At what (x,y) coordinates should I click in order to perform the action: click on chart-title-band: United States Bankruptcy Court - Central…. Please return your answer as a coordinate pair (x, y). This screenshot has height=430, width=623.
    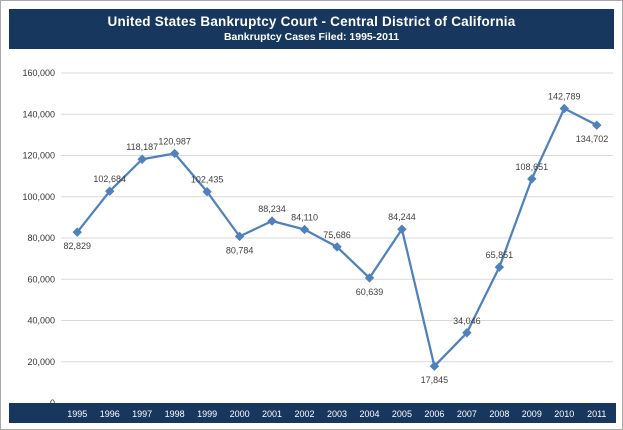
    Looking at the image, I should click on (311, 29).